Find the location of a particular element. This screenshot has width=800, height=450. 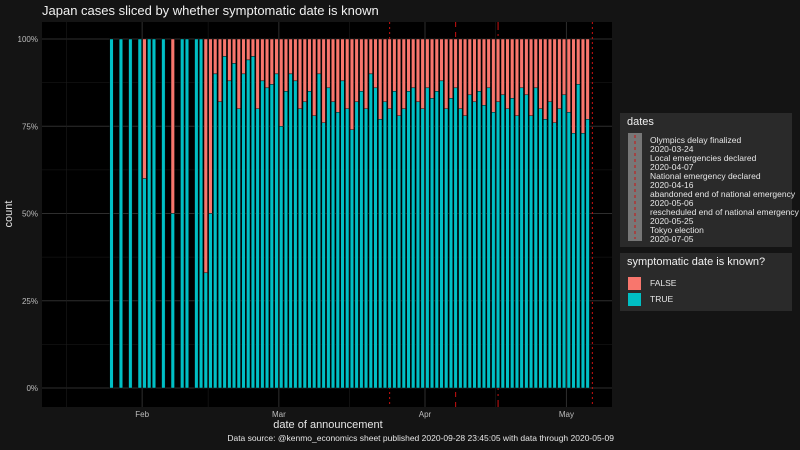

x-tick-labels: Feb Mar Apr May is located at coordinates (354, 414).